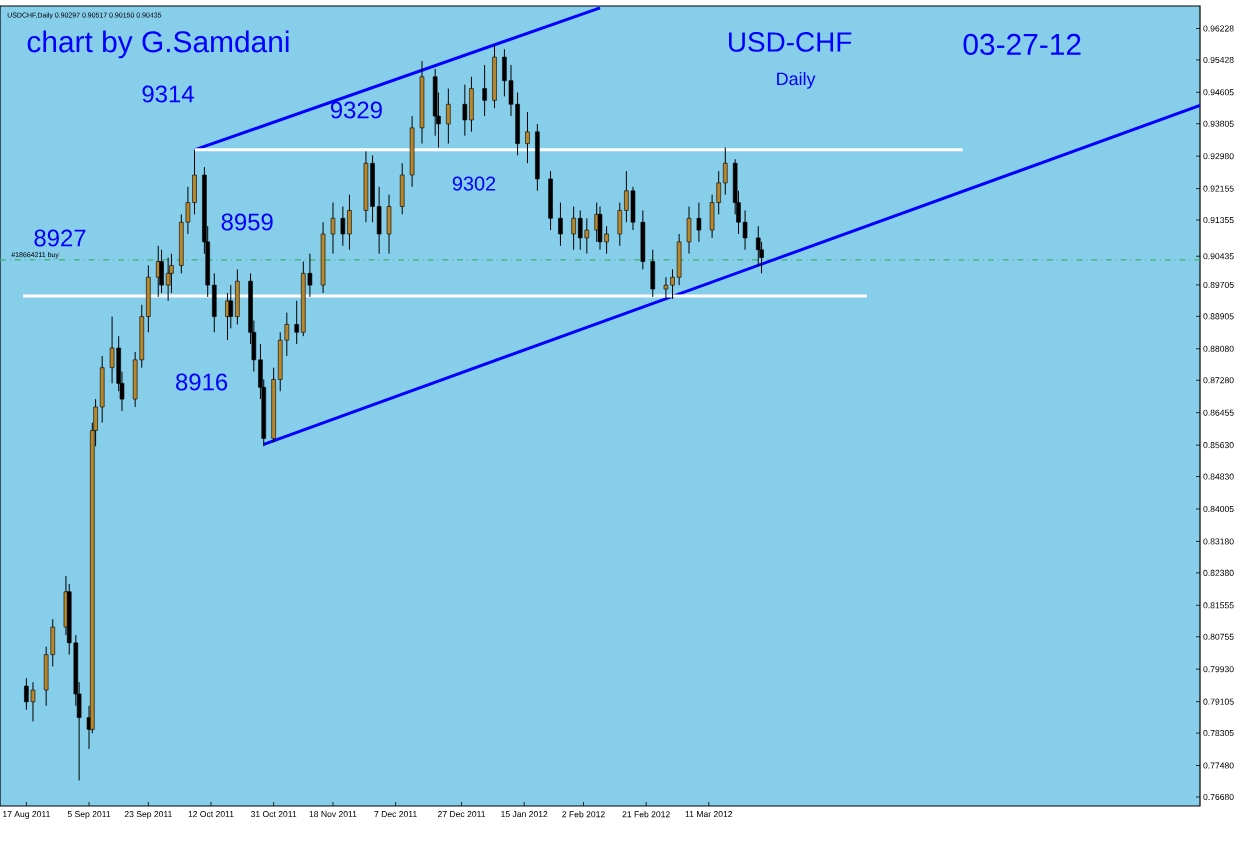  Describe the element at coordinates (247, 222) in the screenshot. I see `annotation: 8959` at that location.